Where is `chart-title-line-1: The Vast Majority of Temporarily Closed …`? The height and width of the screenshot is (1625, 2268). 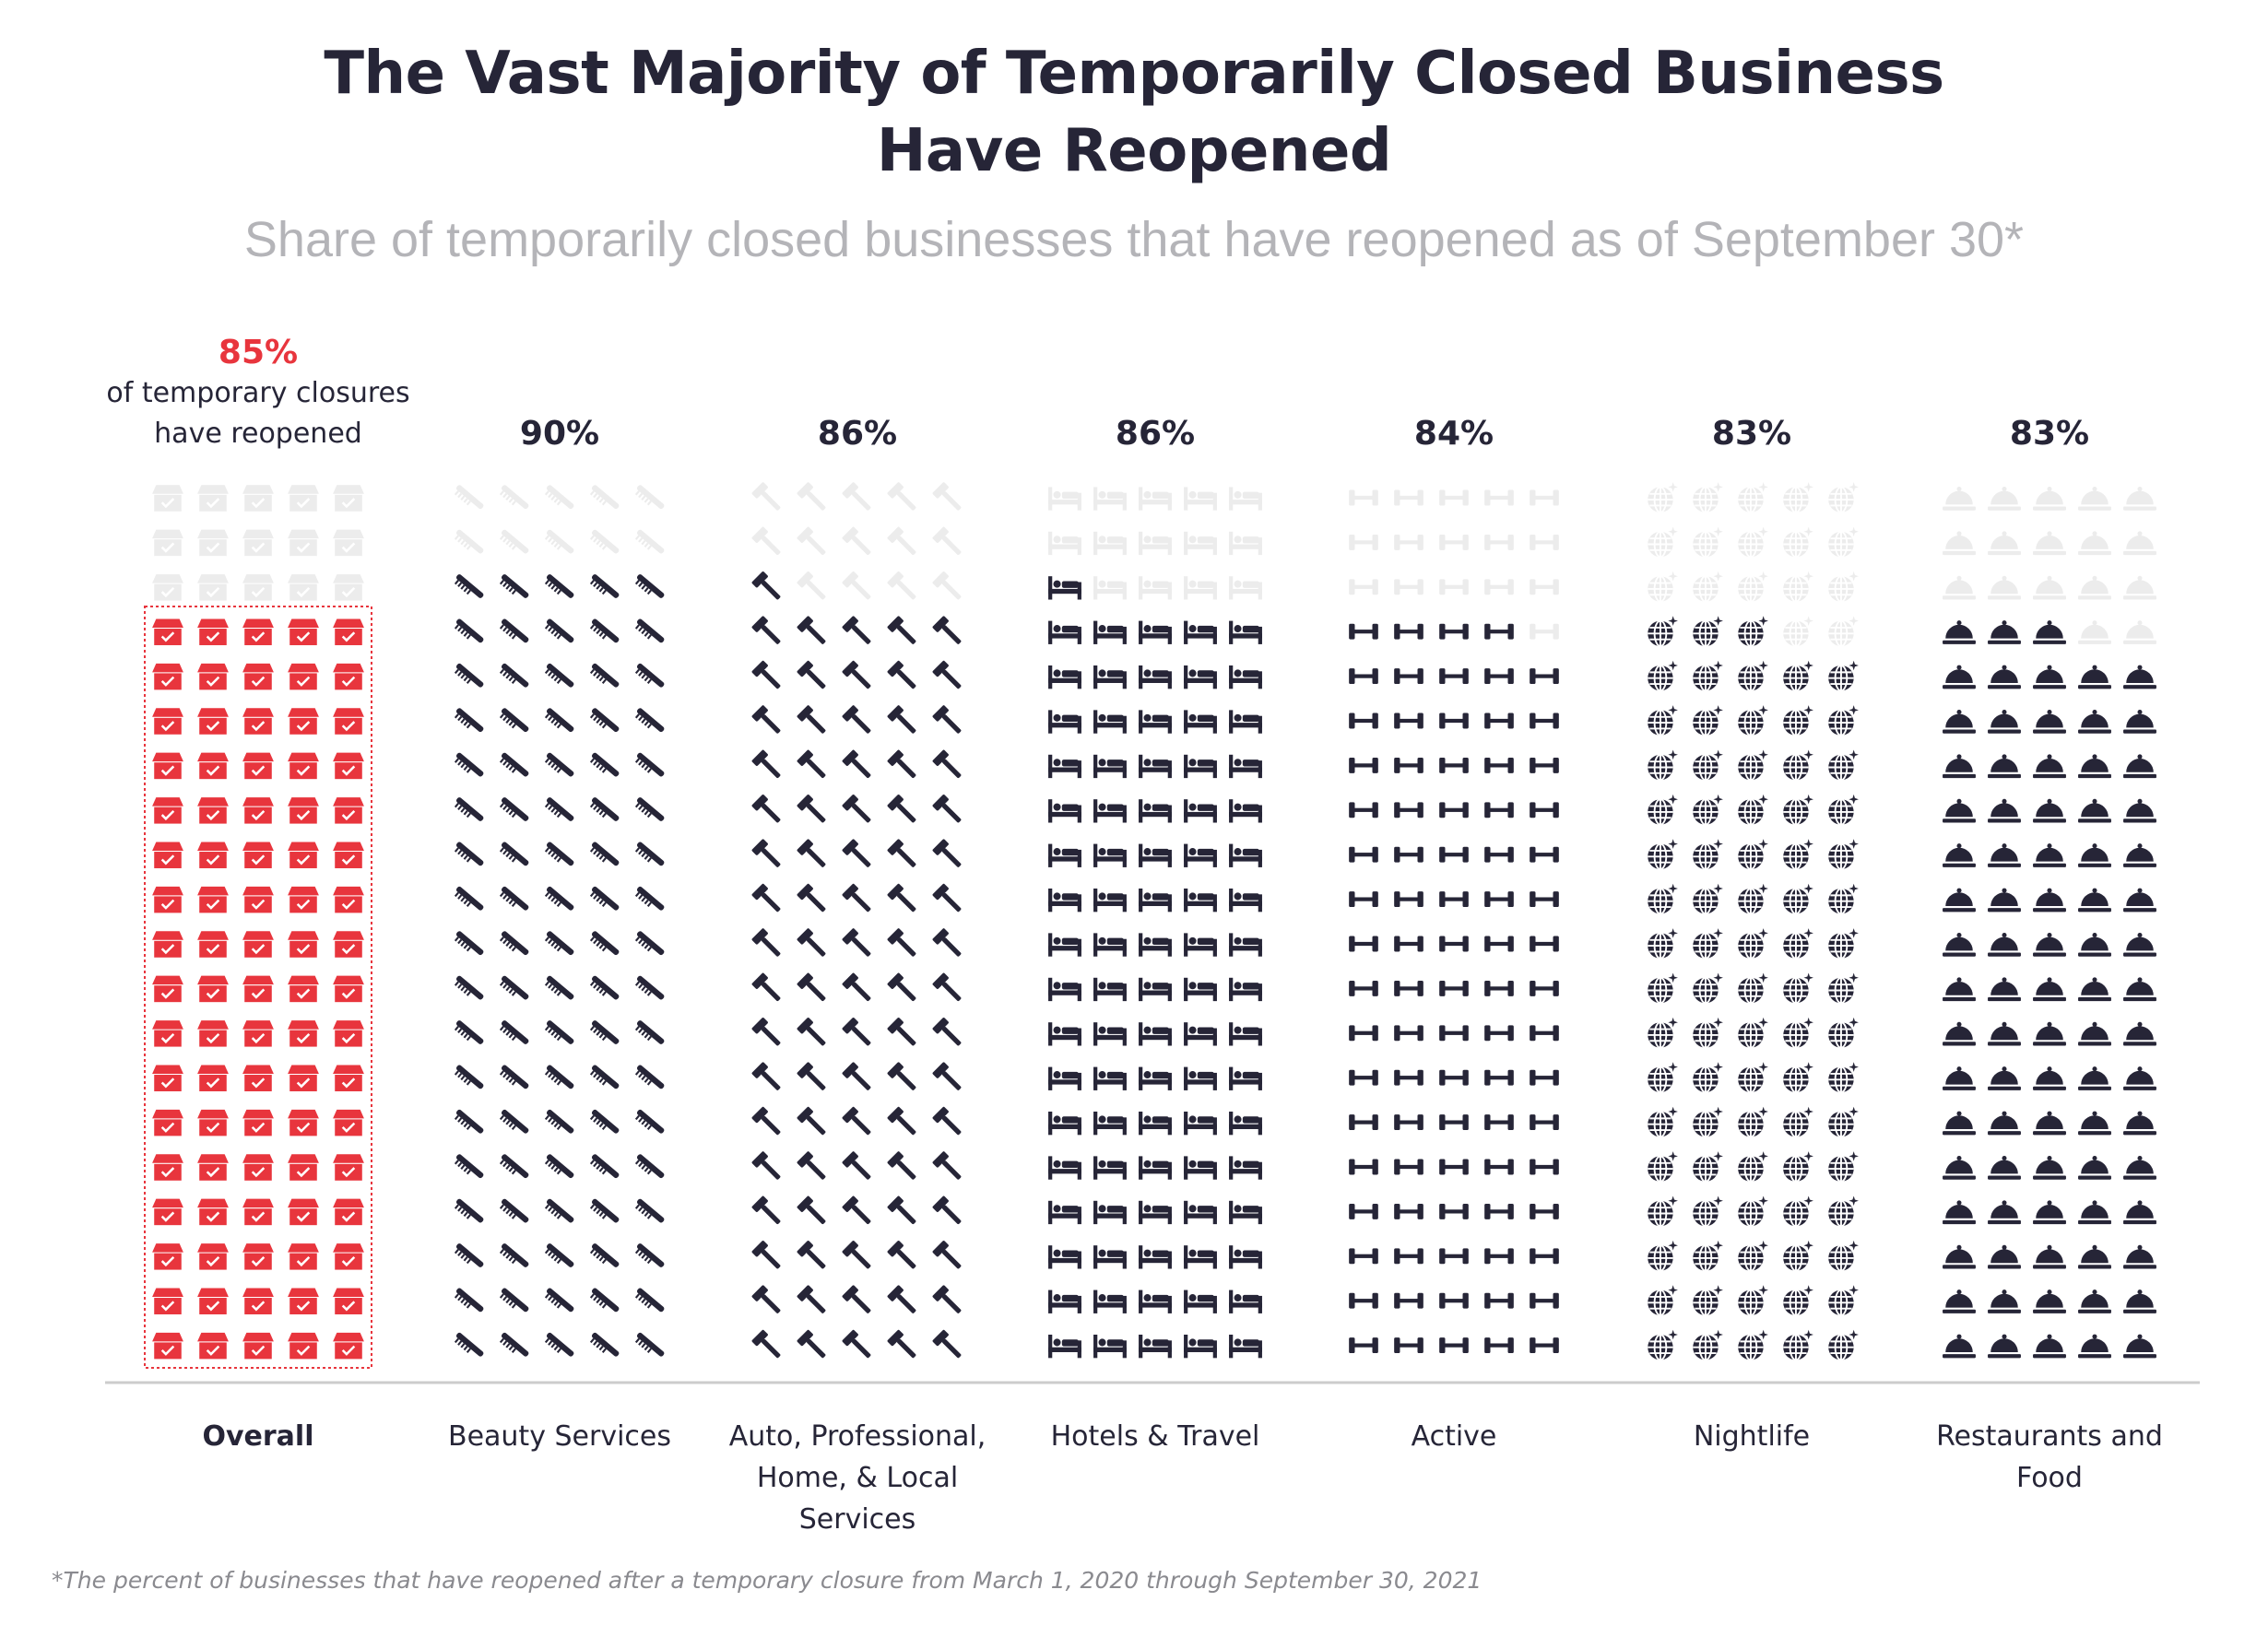 chart-title-line-1: The Vast Majority of Temporarily Closed … is located at coordinates (1134, 74).